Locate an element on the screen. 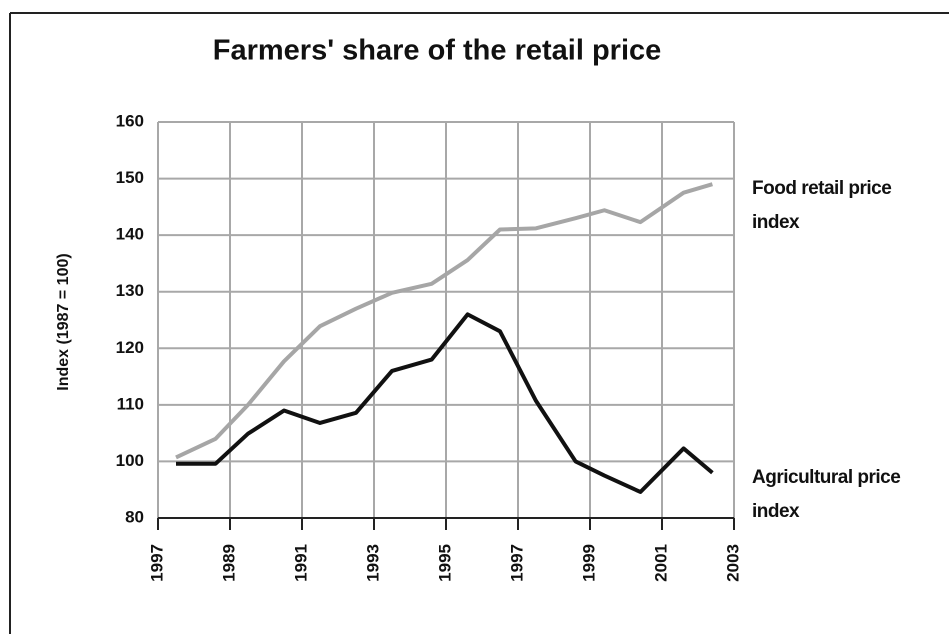  x-tick-label: 1995 is located at coordinates (444, 563).